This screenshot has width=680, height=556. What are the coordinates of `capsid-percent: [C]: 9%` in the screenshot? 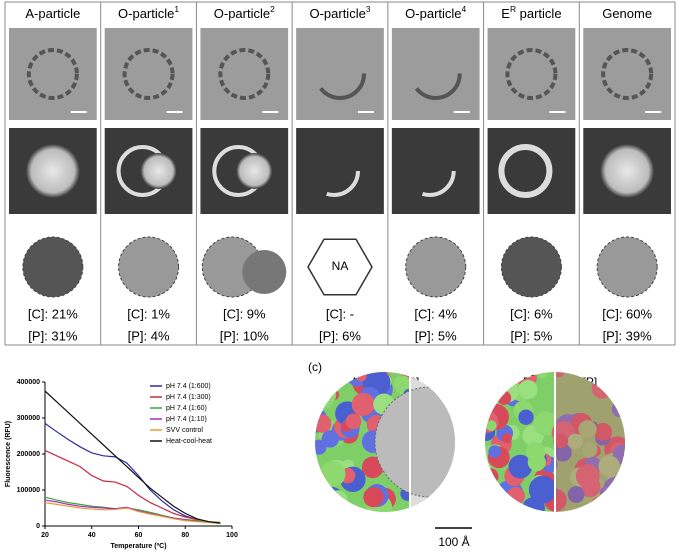 It's located at (244, 313).